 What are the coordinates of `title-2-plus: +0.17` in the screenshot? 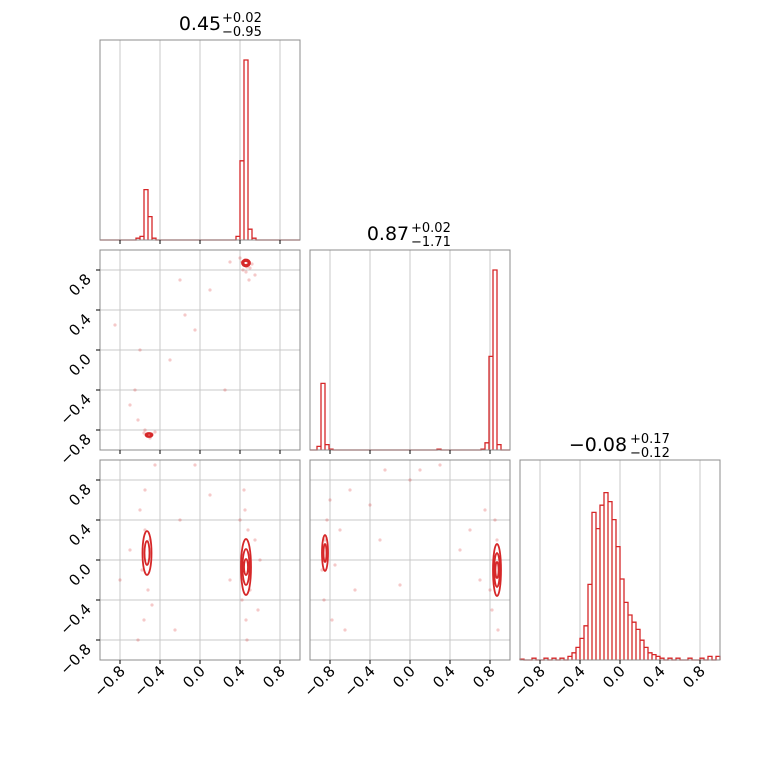 It's located at (650, 439).